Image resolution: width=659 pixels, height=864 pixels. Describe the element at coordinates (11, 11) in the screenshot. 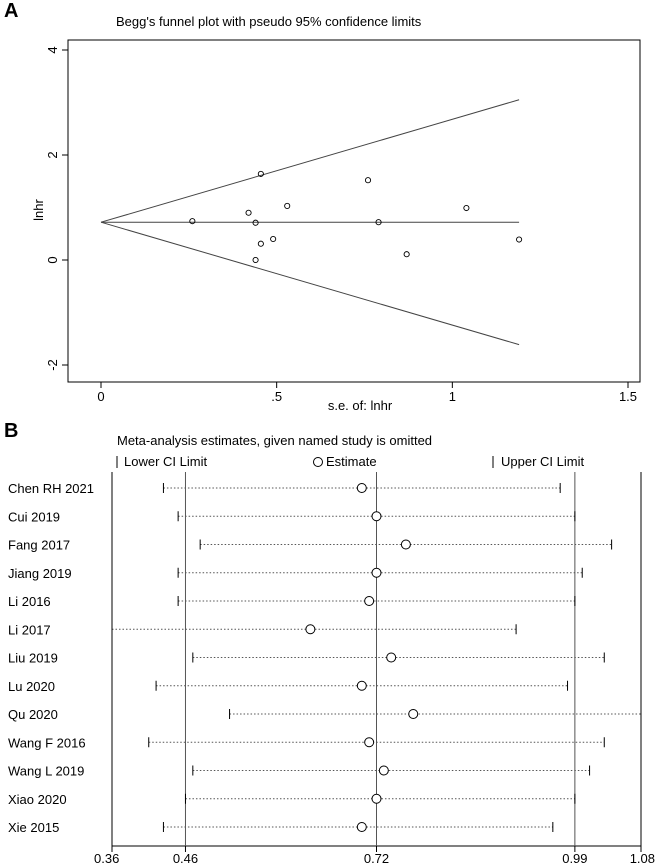

I see `panel-a-letter: A` at that location.